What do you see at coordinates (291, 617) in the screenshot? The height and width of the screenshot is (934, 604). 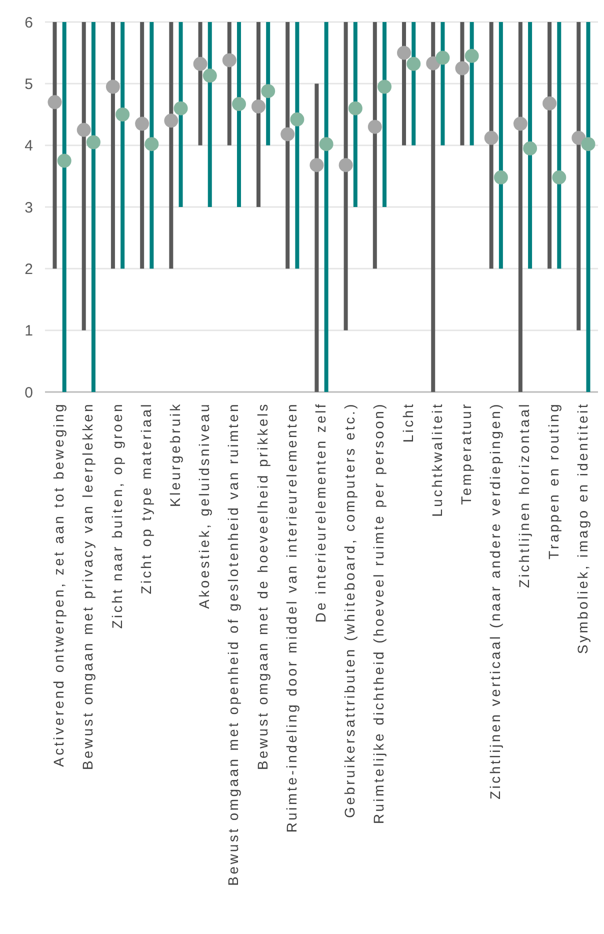 I see `x-tick-label: Ruimte-indeling door middel van interieurelementen` at bounding box center [291, 617].